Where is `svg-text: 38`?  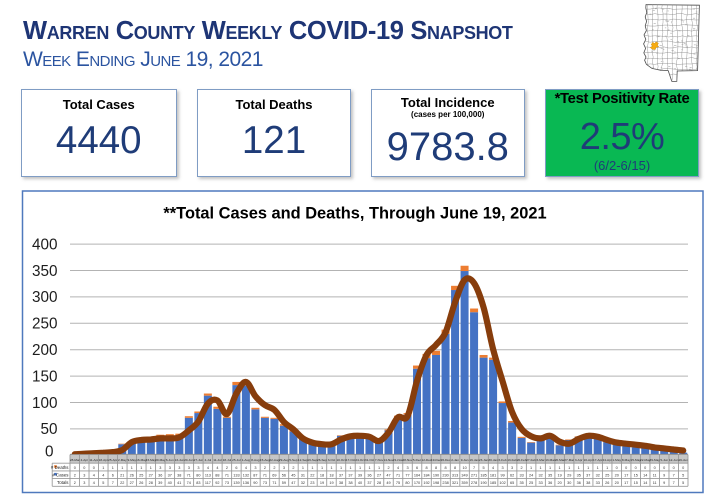 svg-text: 38 is located at coordinates (179, 476).